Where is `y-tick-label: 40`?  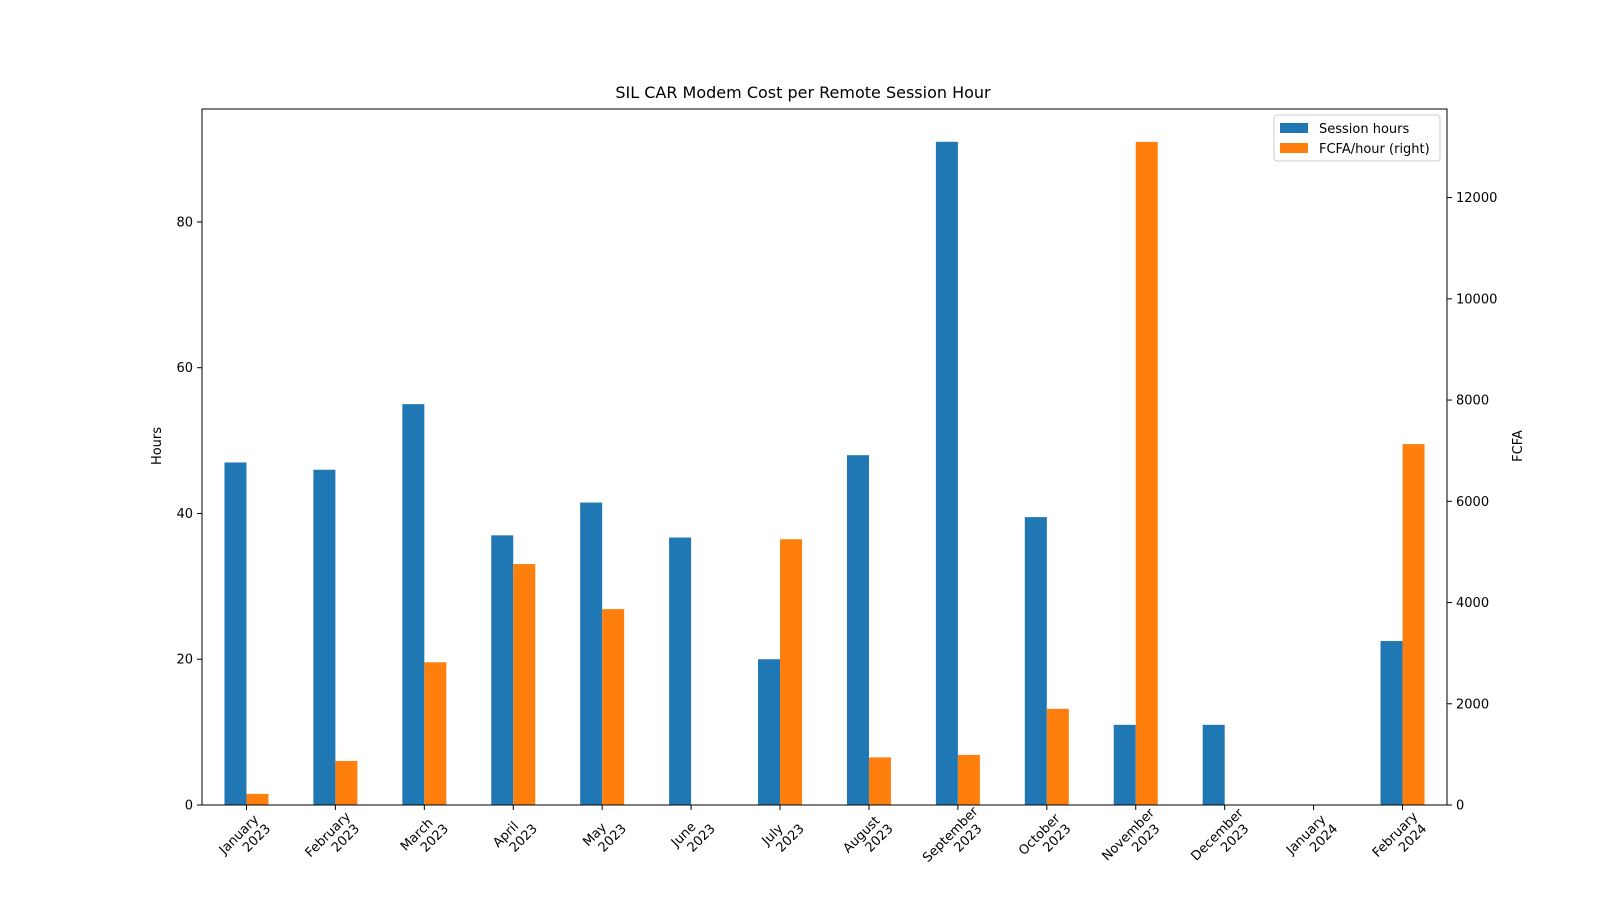 y-tick-label: 40 is located at coordinates (184, 514).